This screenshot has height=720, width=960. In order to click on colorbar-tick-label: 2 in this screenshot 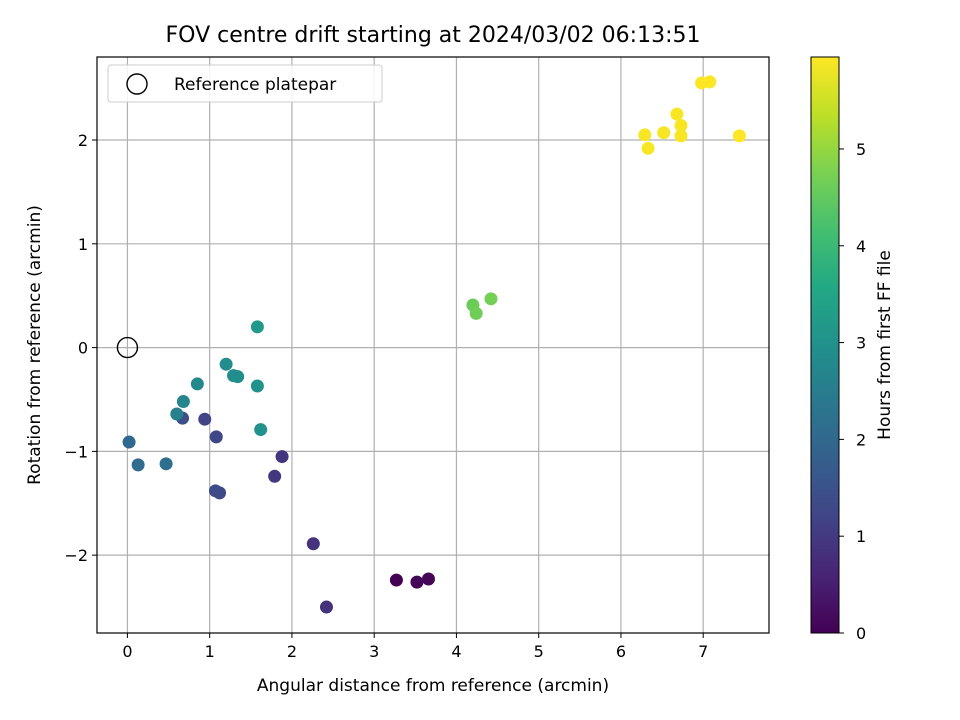, I will do `click(861, 439)`.